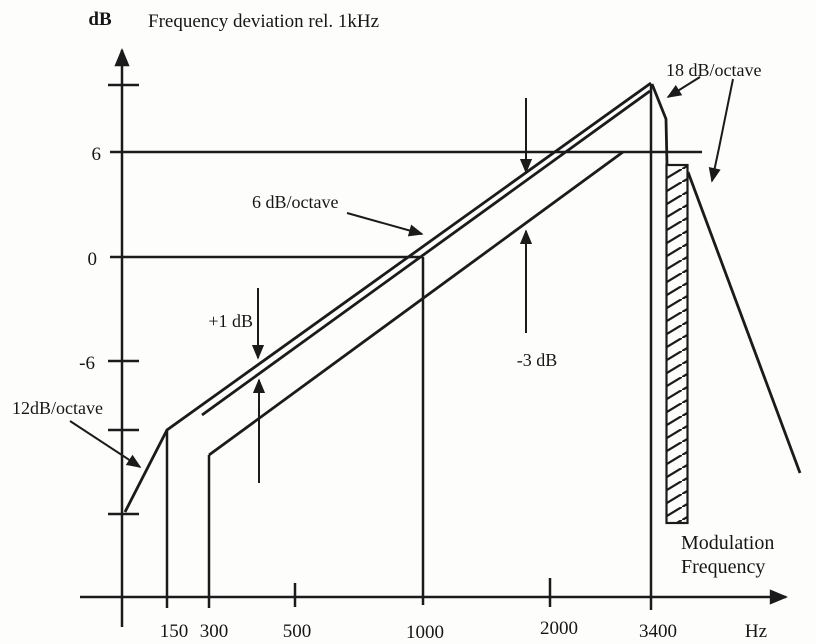 The height and width of the screenshot is (644, 816). I want to click on y-tick-label-0: 0, so click(93, 259).